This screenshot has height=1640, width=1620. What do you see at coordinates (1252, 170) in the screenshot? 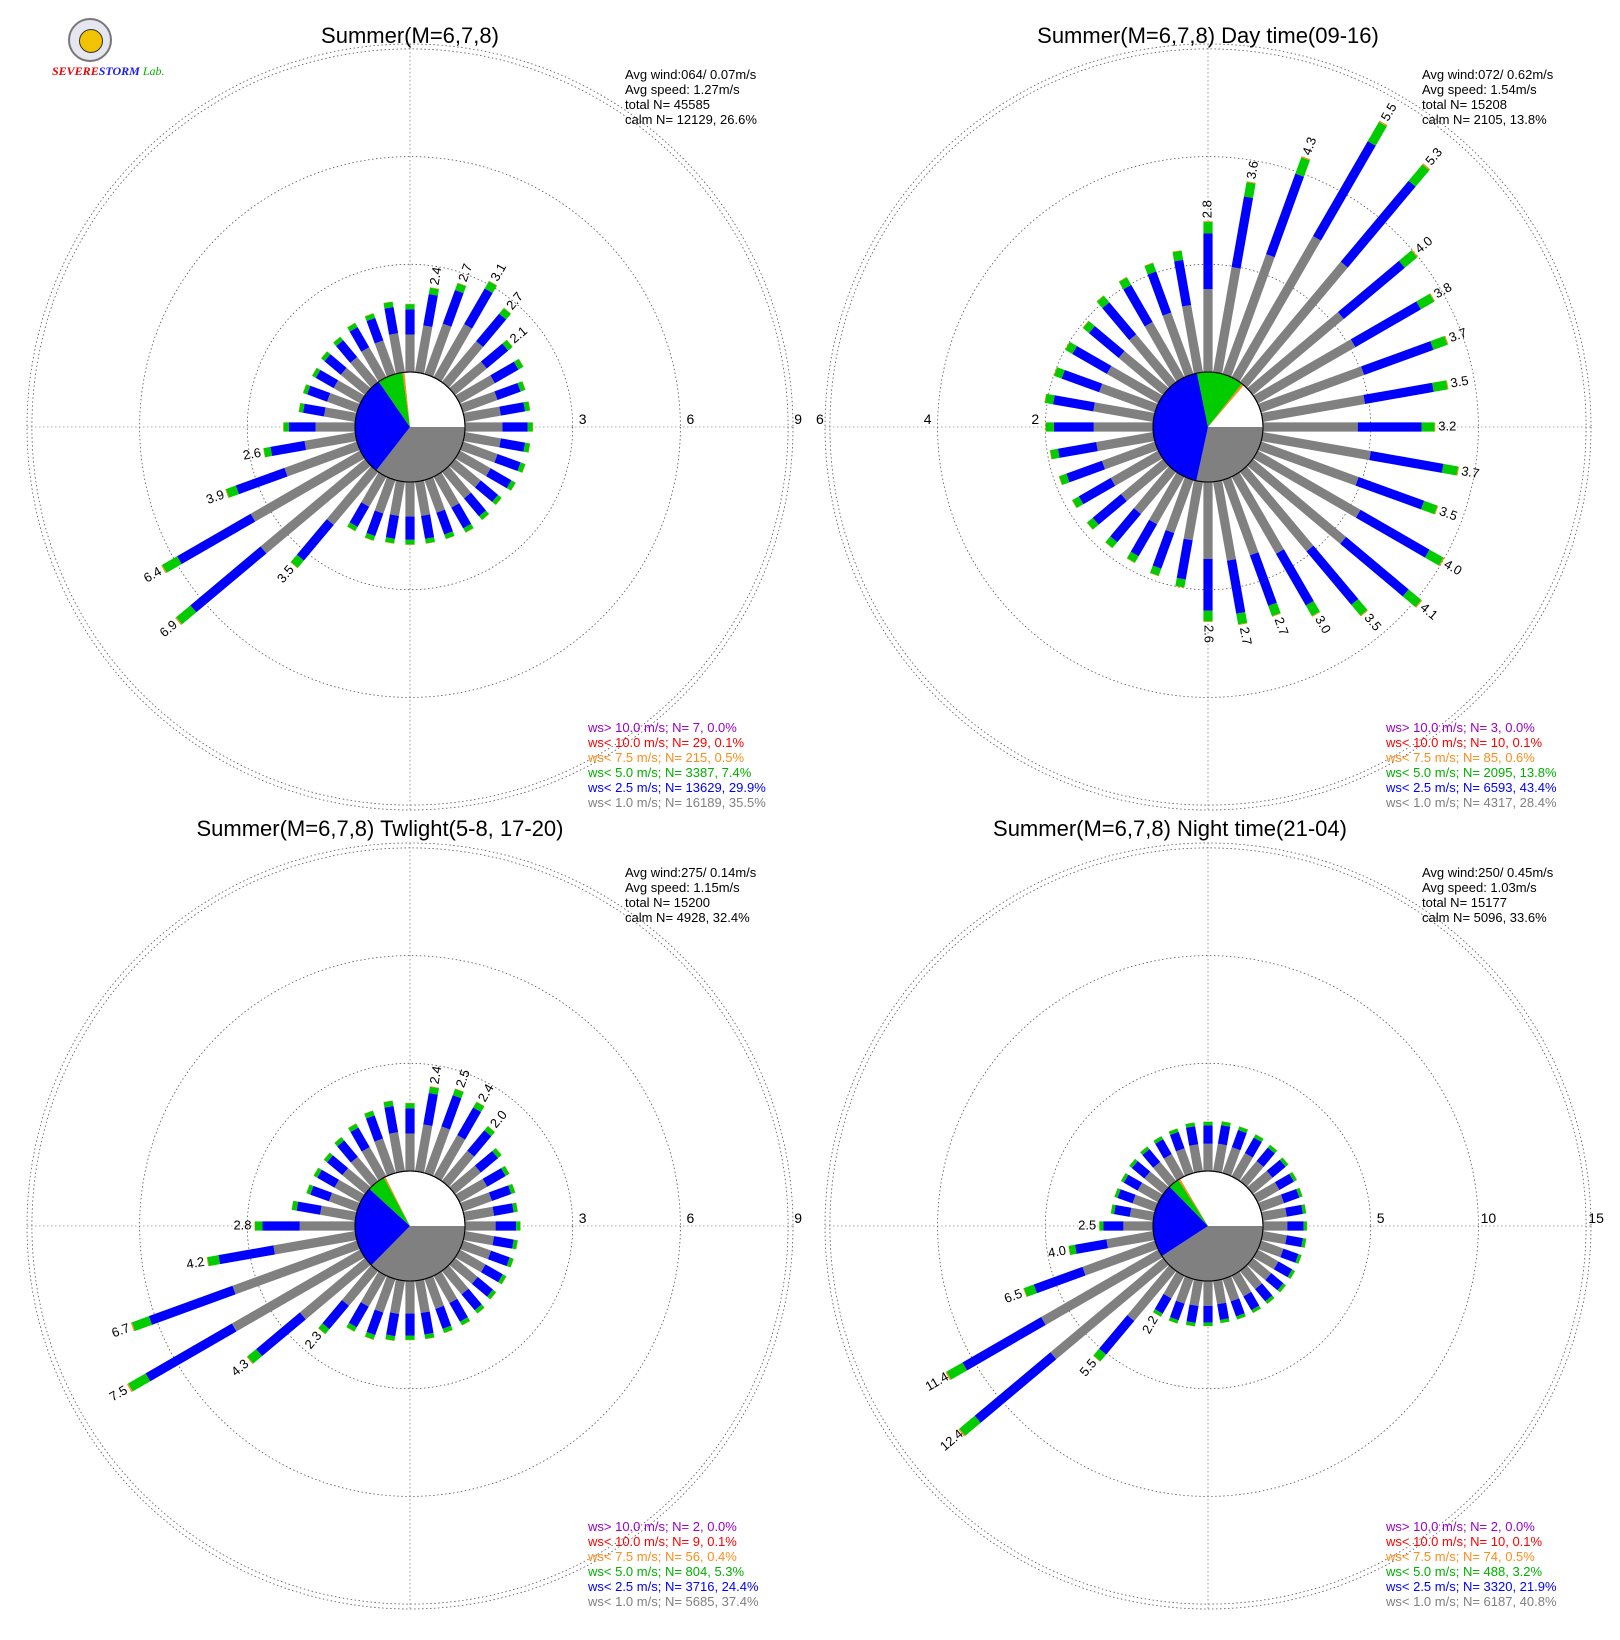
I see `bar-value-label: 3.6` at bounding box center [1252, 170].